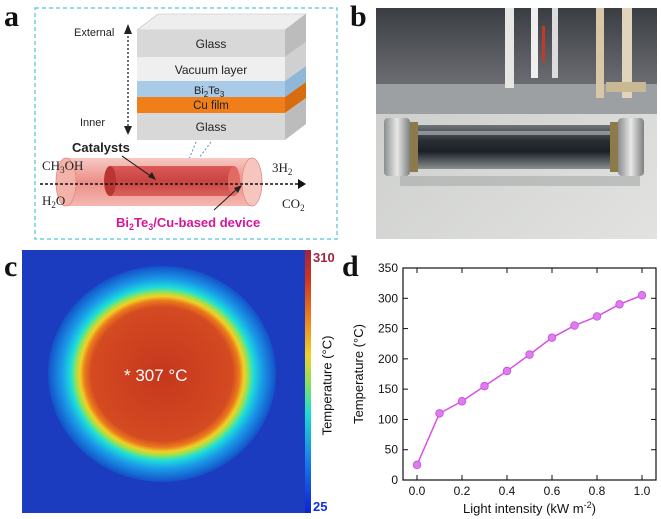  Describe the element at coordinates (358, 16) in the screenshot. I see `panel-b-letter: b` at that location.